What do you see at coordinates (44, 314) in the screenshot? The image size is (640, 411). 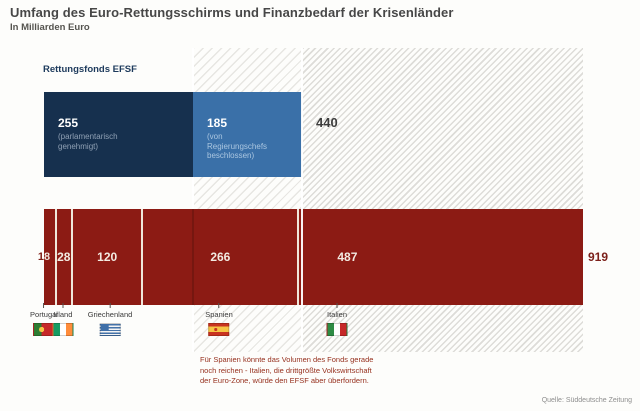 I see `country-label-portugal: Portugal` at bounding box center [44, 314].